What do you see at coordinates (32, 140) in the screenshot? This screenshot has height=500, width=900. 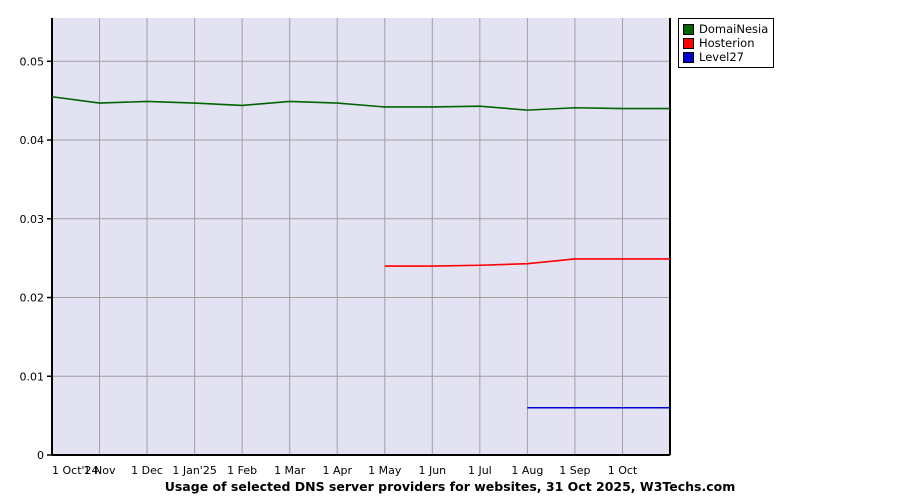 I see `y-axis-tick-label: 0.04` at bounding box center [32, 140].